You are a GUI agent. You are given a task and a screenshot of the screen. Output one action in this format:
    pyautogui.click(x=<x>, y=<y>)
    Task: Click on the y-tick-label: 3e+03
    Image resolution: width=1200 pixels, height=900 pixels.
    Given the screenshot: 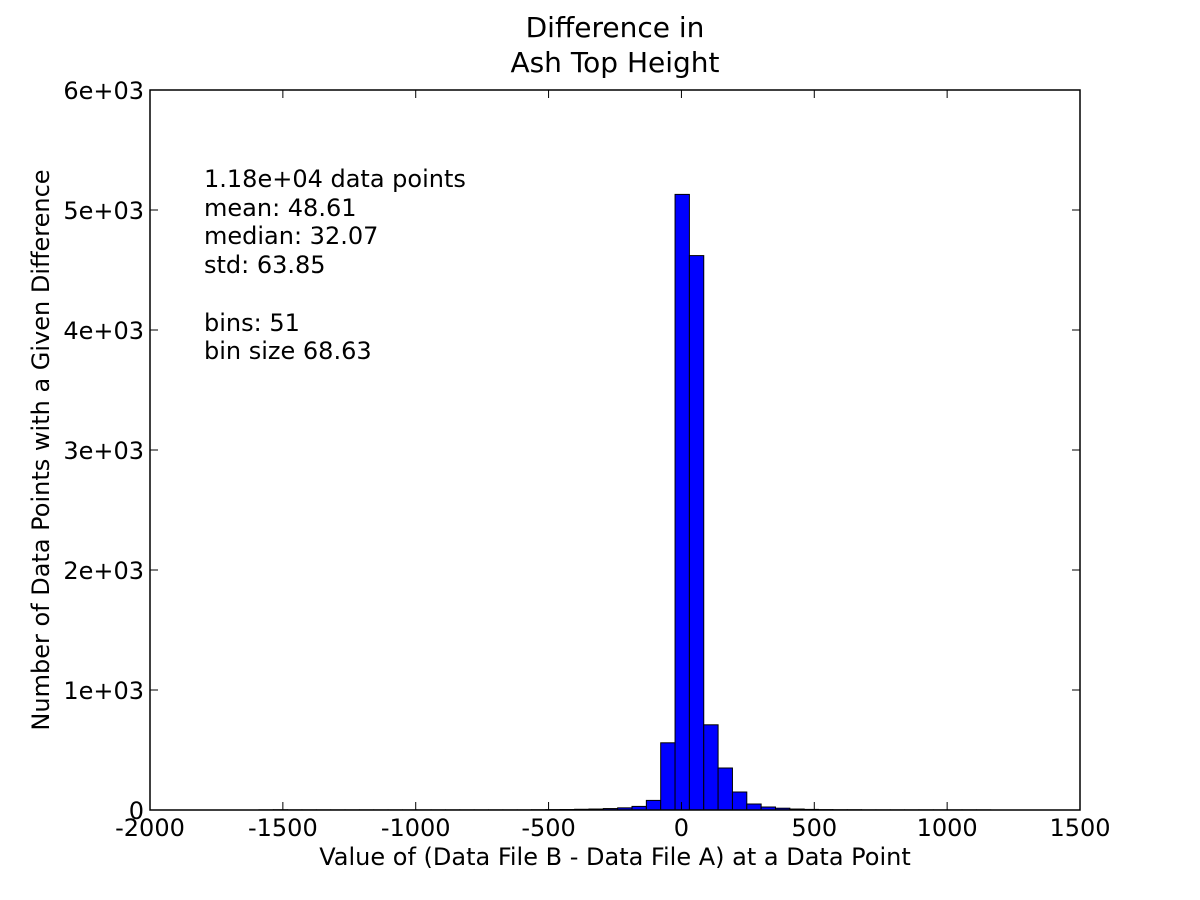 What is the action you would take?
    pyautogui.click(x=103, y=451)
    